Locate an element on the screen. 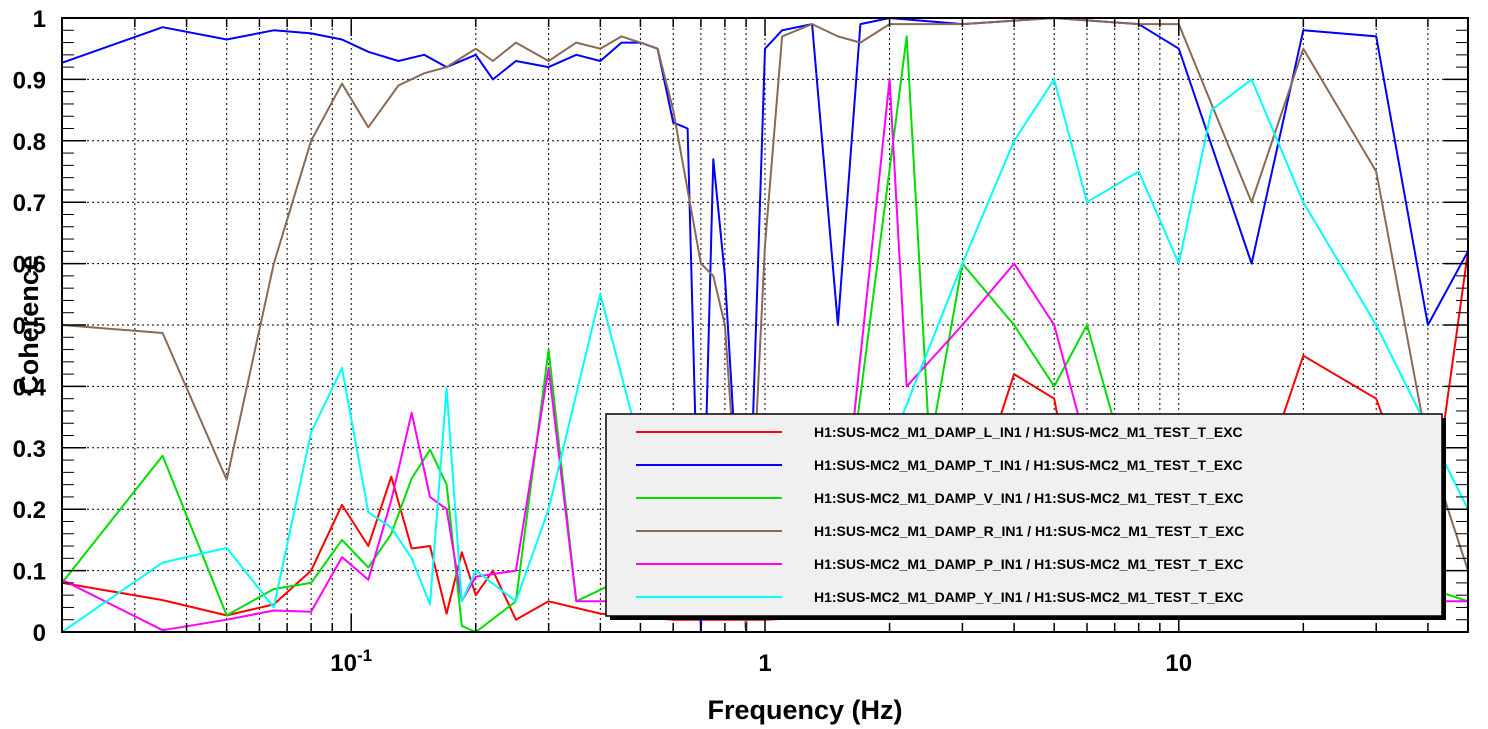 Image resolution: width=1488 pixels, height=729 pixels. y-tick-label: 0.2 is located at coordinates (29, 510).